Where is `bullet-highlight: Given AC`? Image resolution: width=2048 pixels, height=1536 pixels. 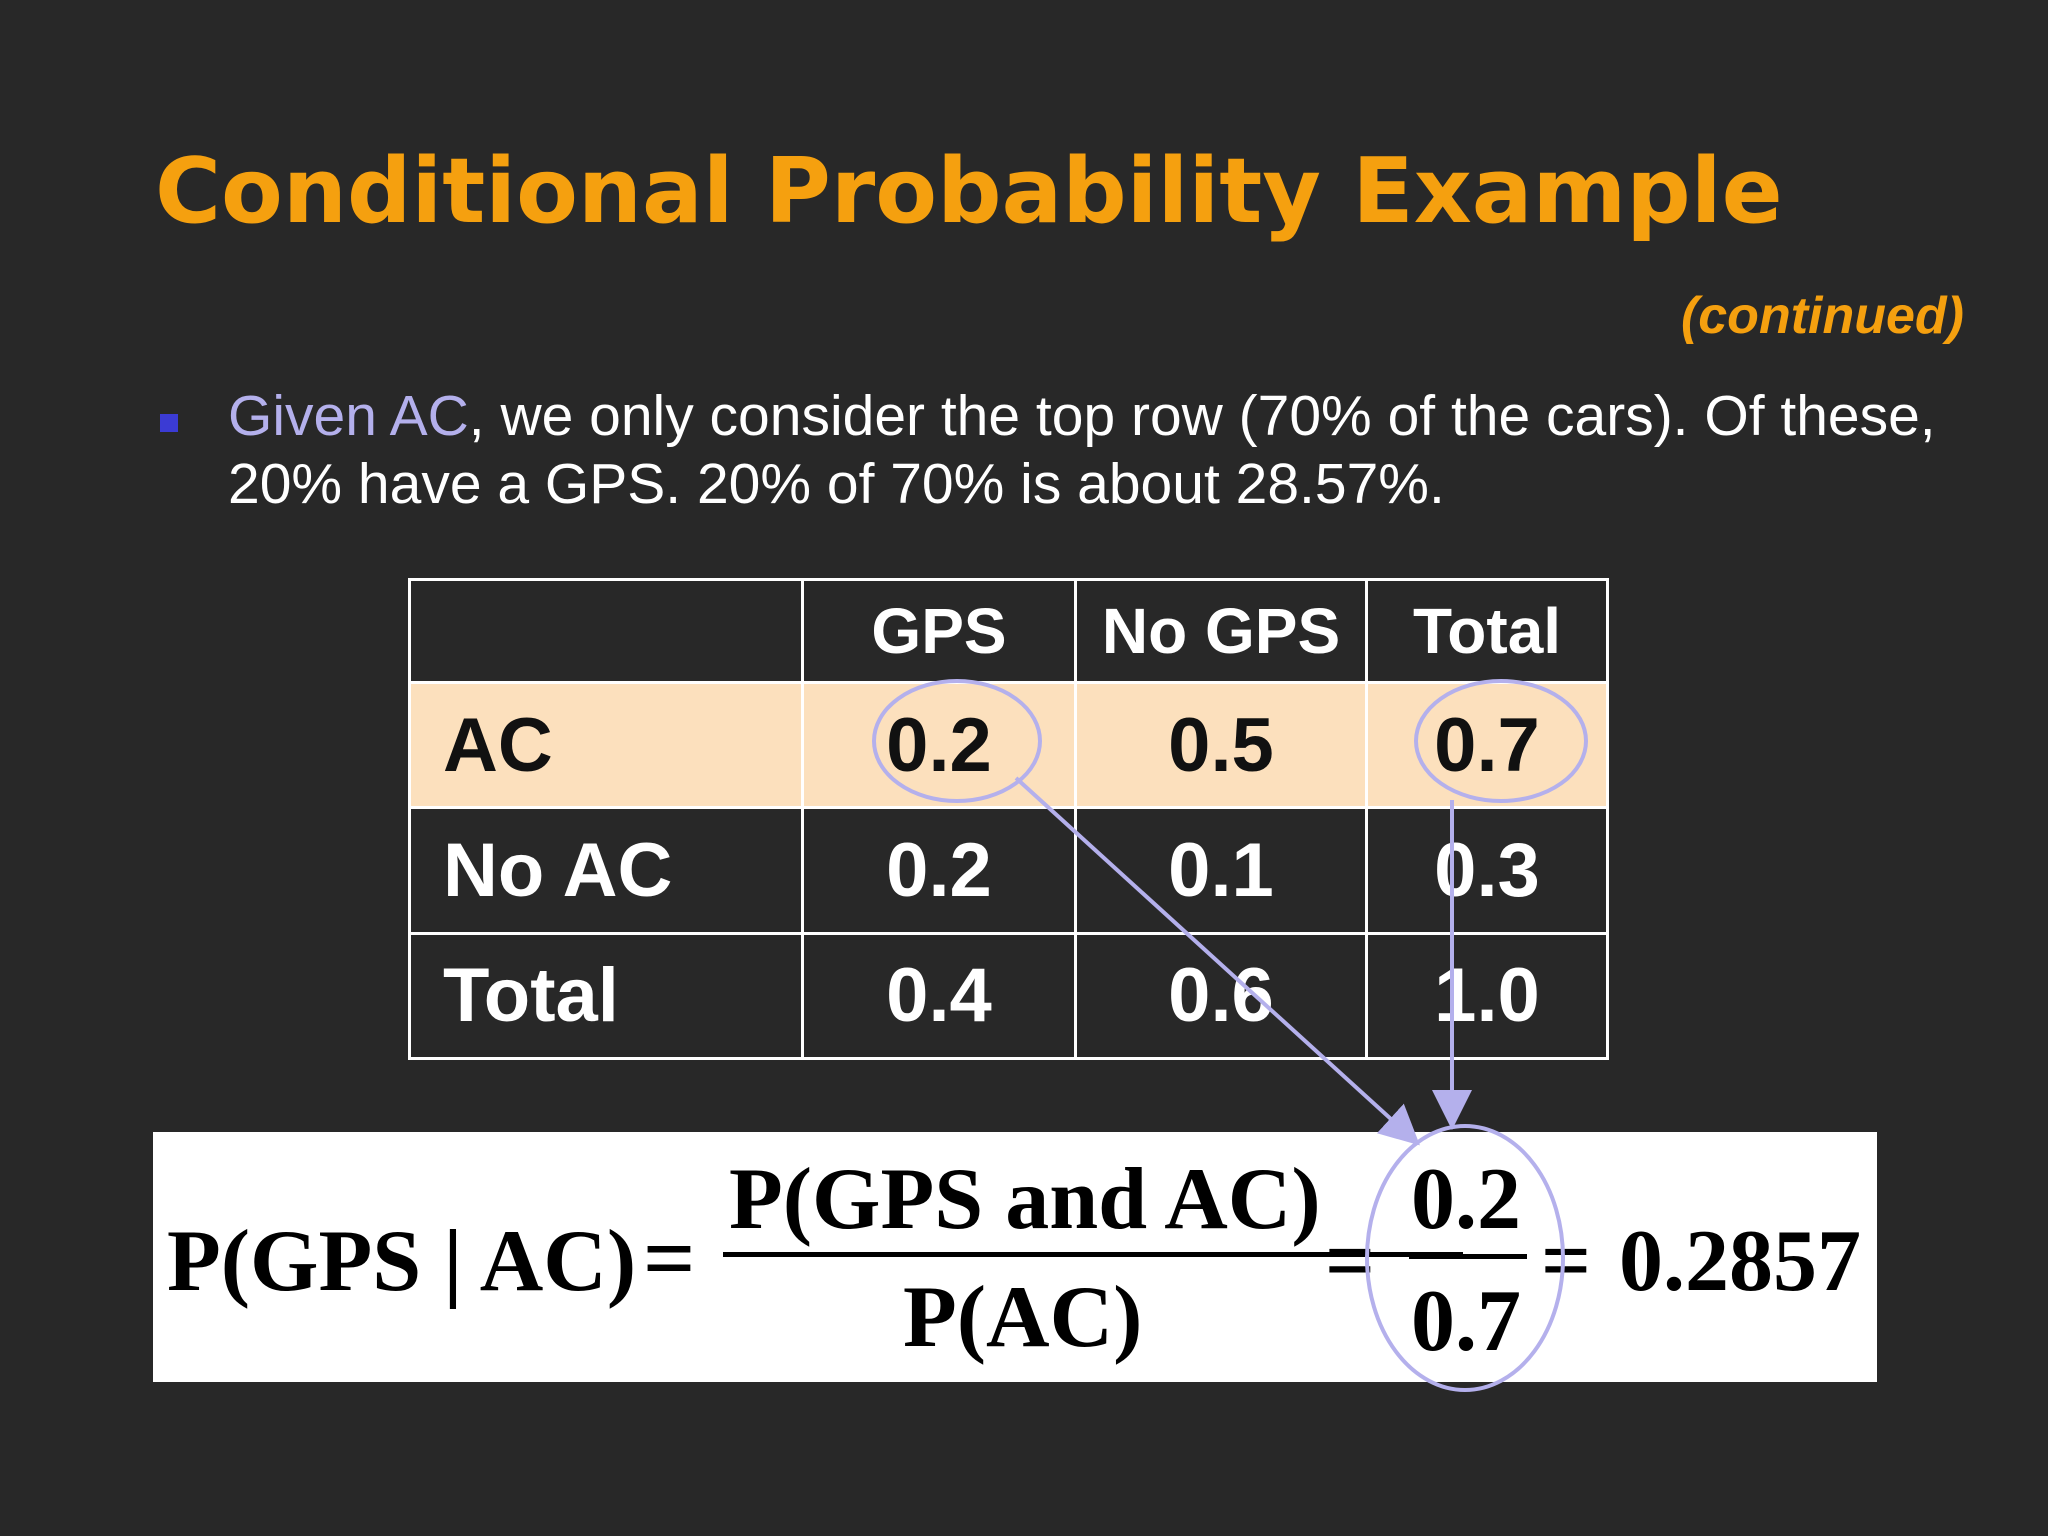
bullet-highlight: Given AC is located at coordinates (348, 416).